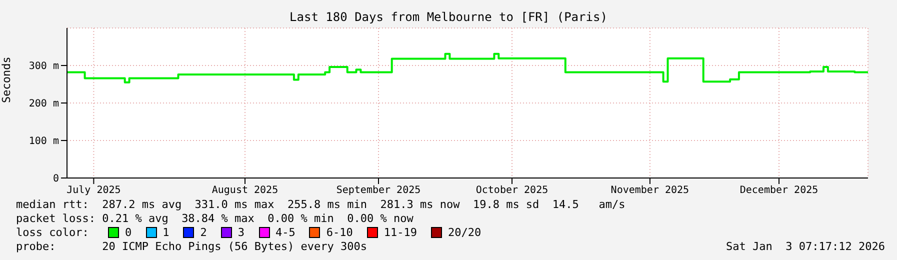 Image resolution: width=897 pixels, height=260 pixels. What do you see at coordinates (128, 232) in the screenshot?
I see `legend-label: 0` at bounding box center [128, 232].